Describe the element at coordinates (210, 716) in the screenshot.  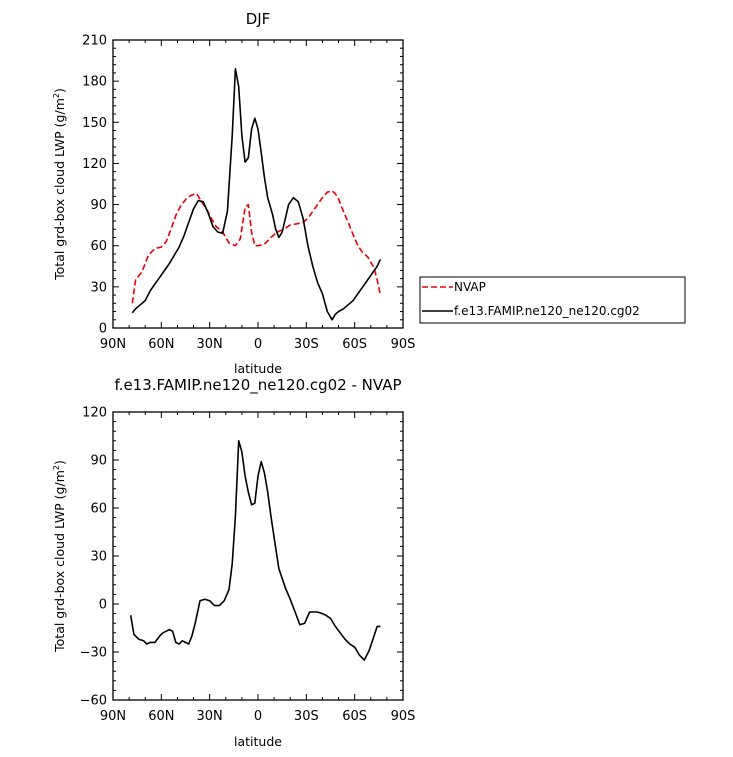
I see `bottom-panel-x-tick-label: 30N` at that location.